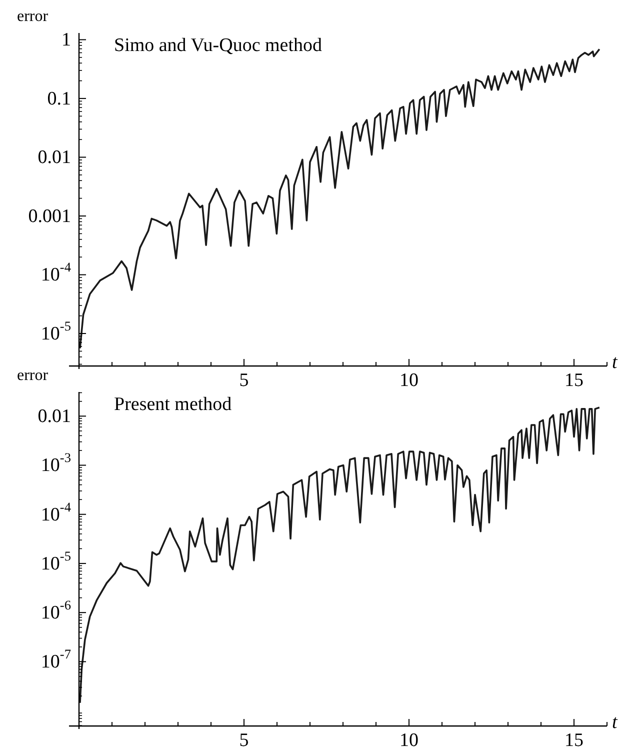  What do you see at coordinates (59, 98) in the screenshot?
I see `y-tick-label: 0.1` at bounding box center [59, 98].